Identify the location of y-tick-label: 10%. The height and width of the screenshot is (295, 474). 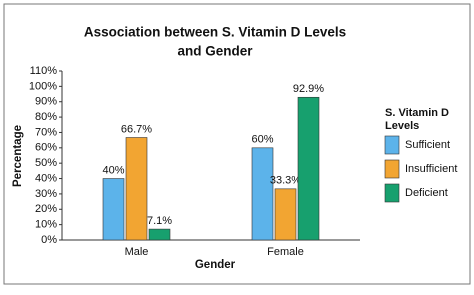
(46, 225).